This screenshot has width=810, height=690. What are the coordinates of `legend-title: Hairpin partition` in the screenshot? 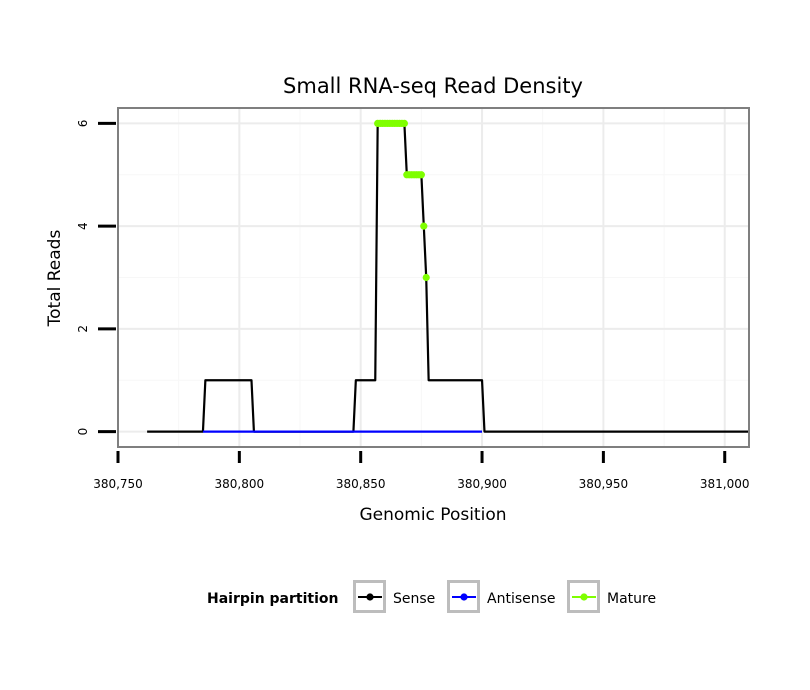 It's located at (272, 599).